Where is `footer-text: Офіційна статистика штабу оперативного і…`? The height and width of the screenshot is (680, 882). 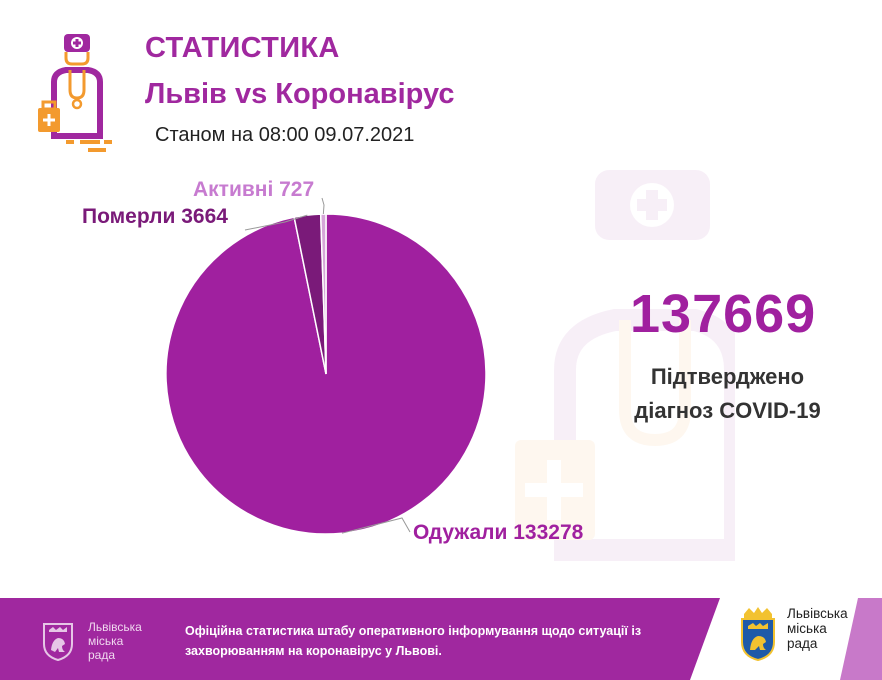 footer-text: Офіційна статистика штабу оперативного і… is located at coordinates (413, 641).